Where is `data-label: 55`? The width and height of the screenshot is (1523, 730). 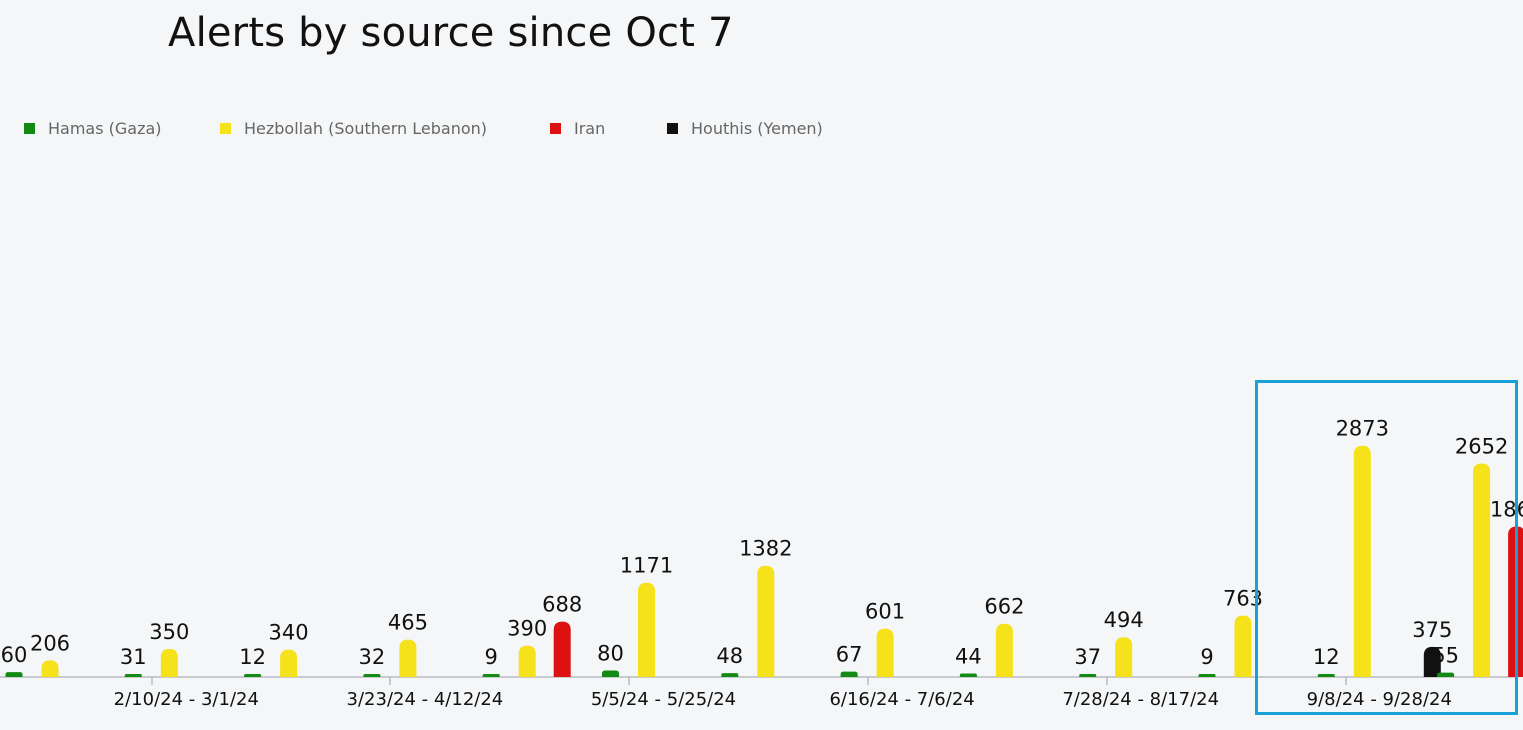
data-label: 55 is located at coordinates (1445, 656).